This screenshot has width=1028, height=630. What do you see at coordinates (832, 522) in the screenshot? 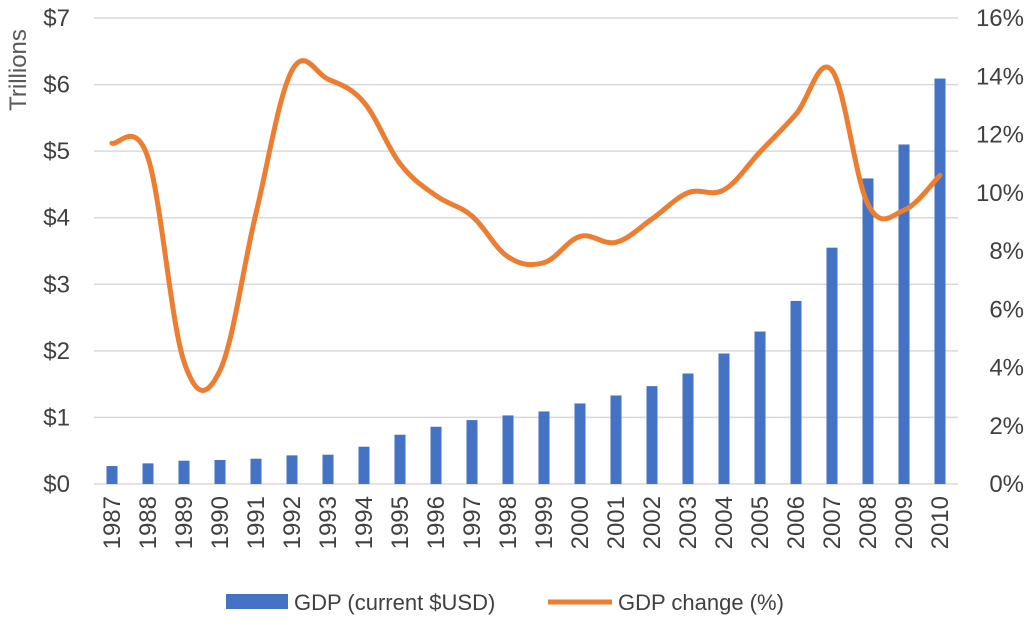
I see `x-tick-label: 2007` at bounding box center [832, 522].